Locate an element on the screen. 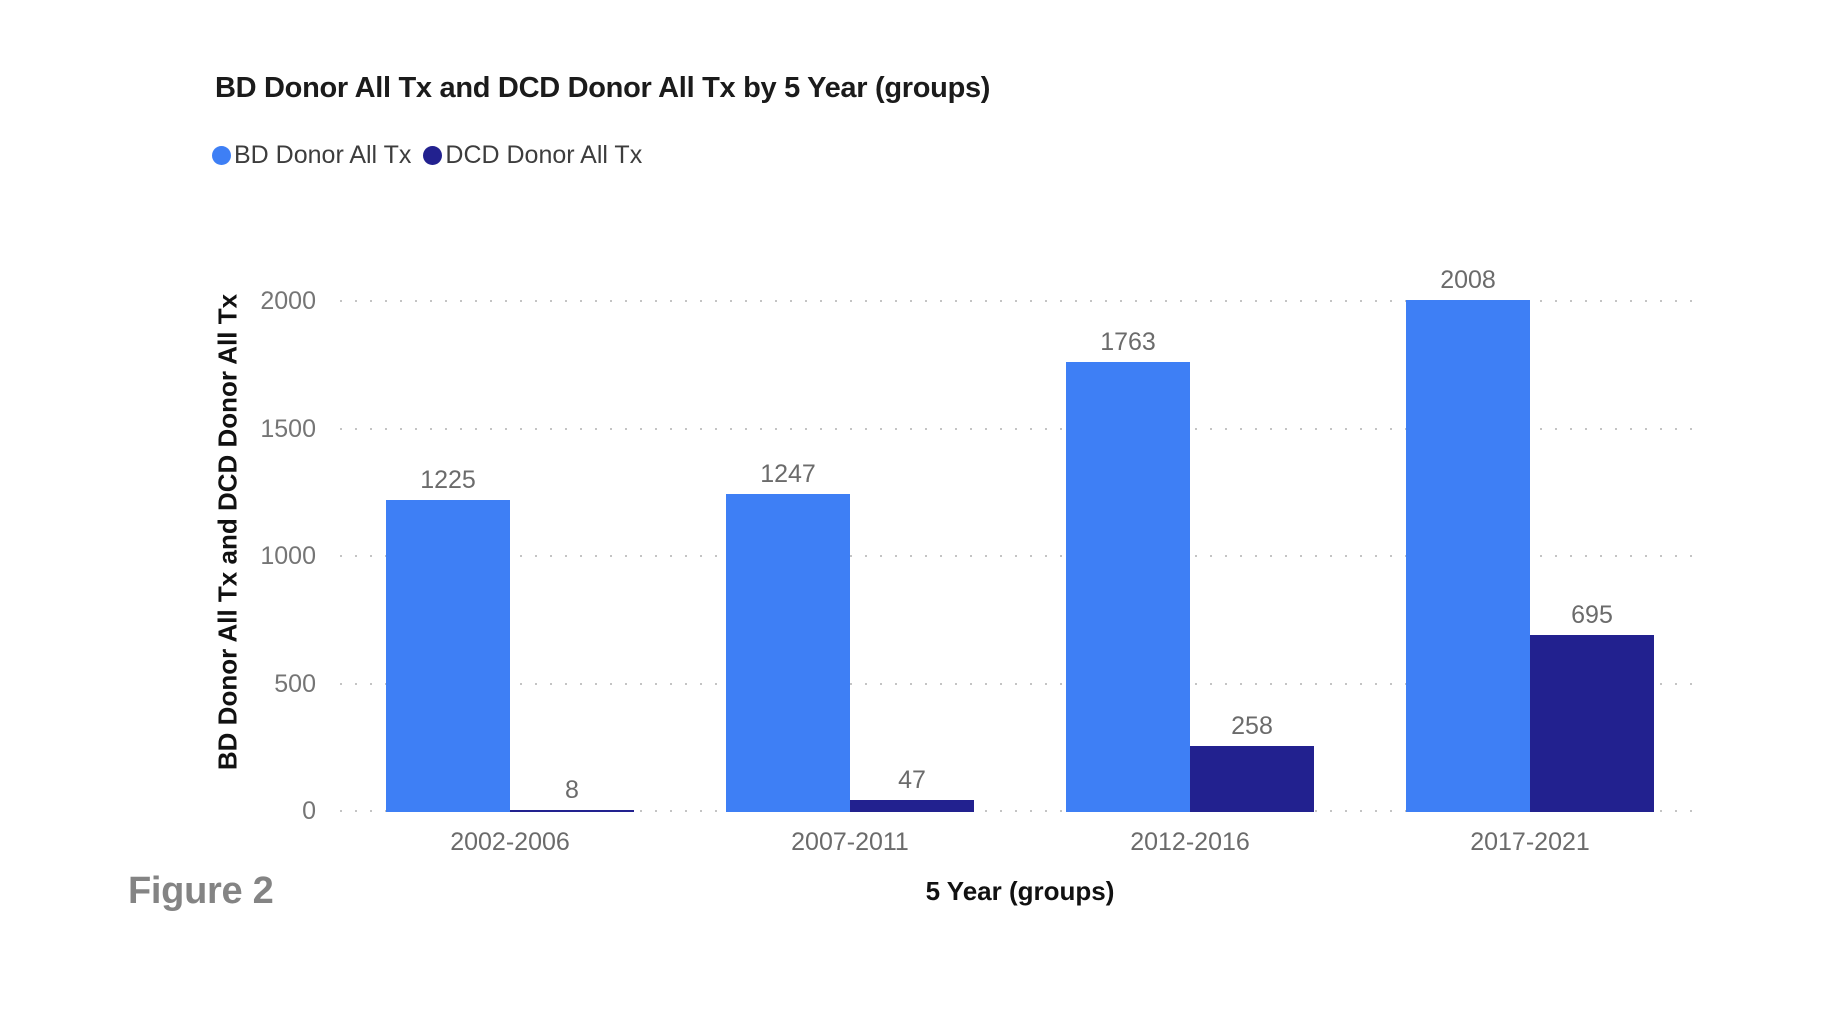 This screenshot has height=1028, width=1828. bar-column: 8 is located at coordinates (572, 794).